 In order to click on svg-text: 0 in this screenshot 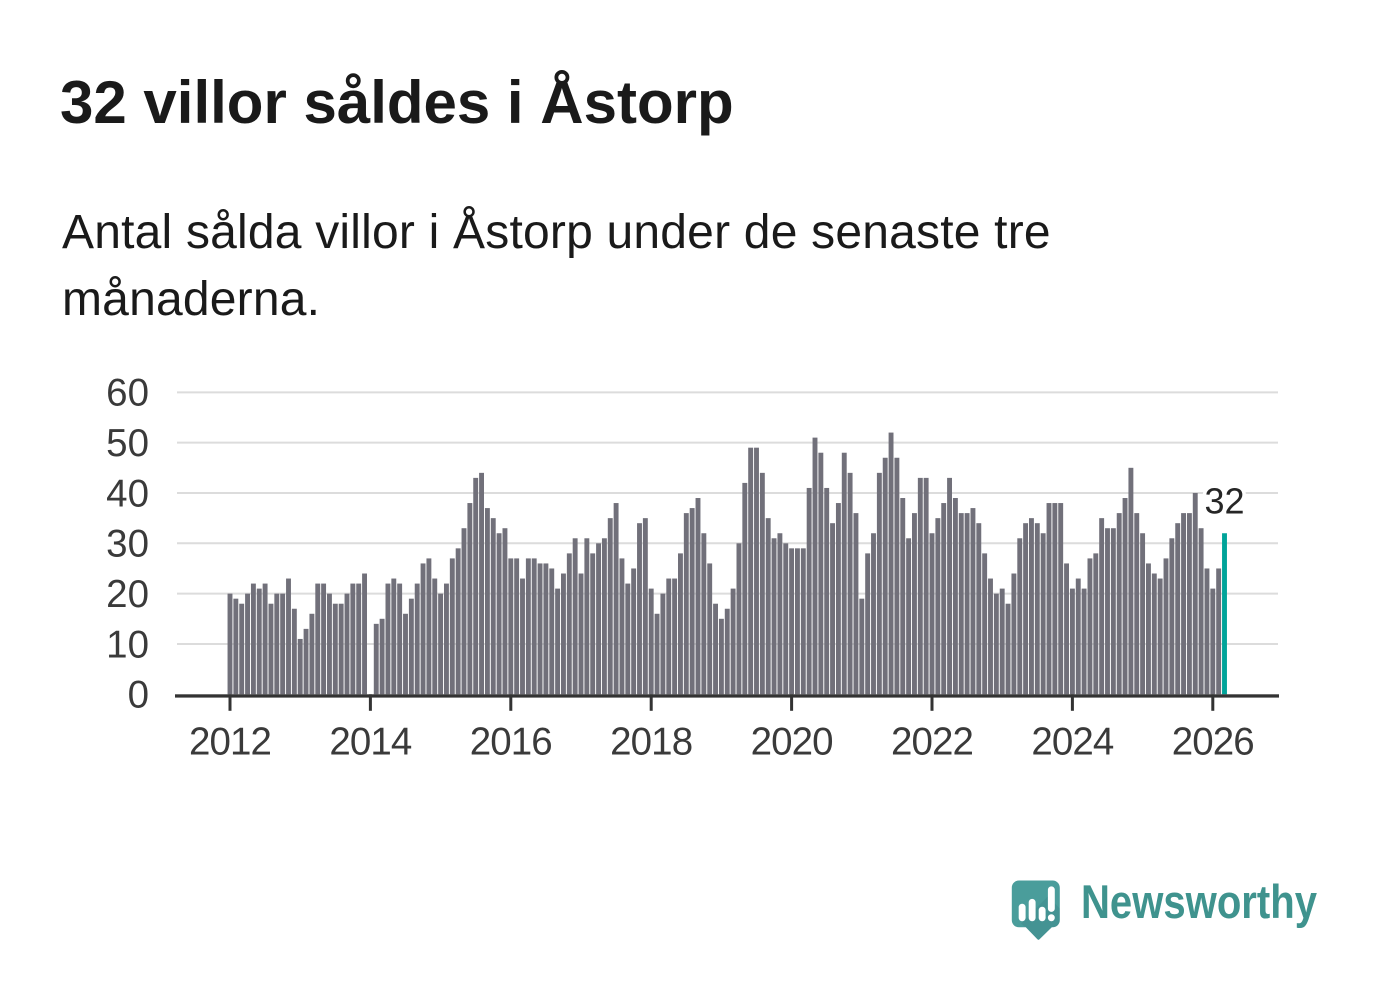, I will do `click(138, 695)`.